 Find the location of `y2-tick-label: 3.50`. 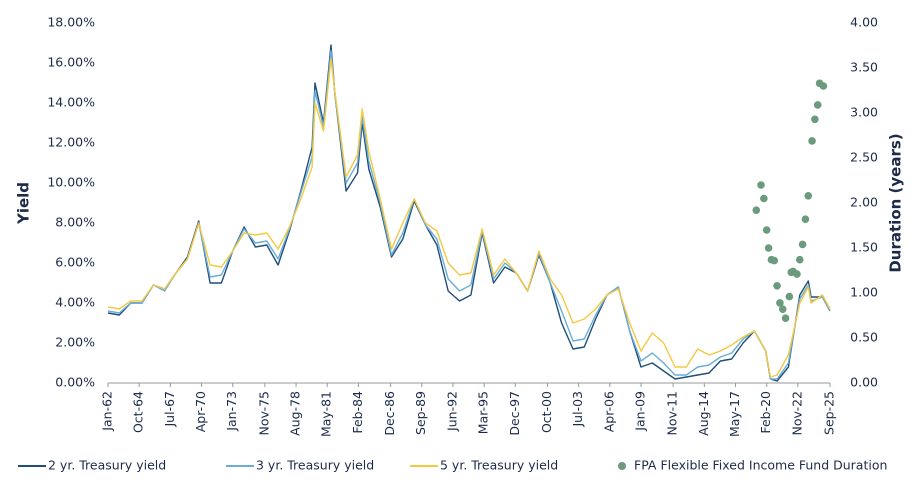

y2-tick-label: 3.50 is located at coordinates (864, 67).